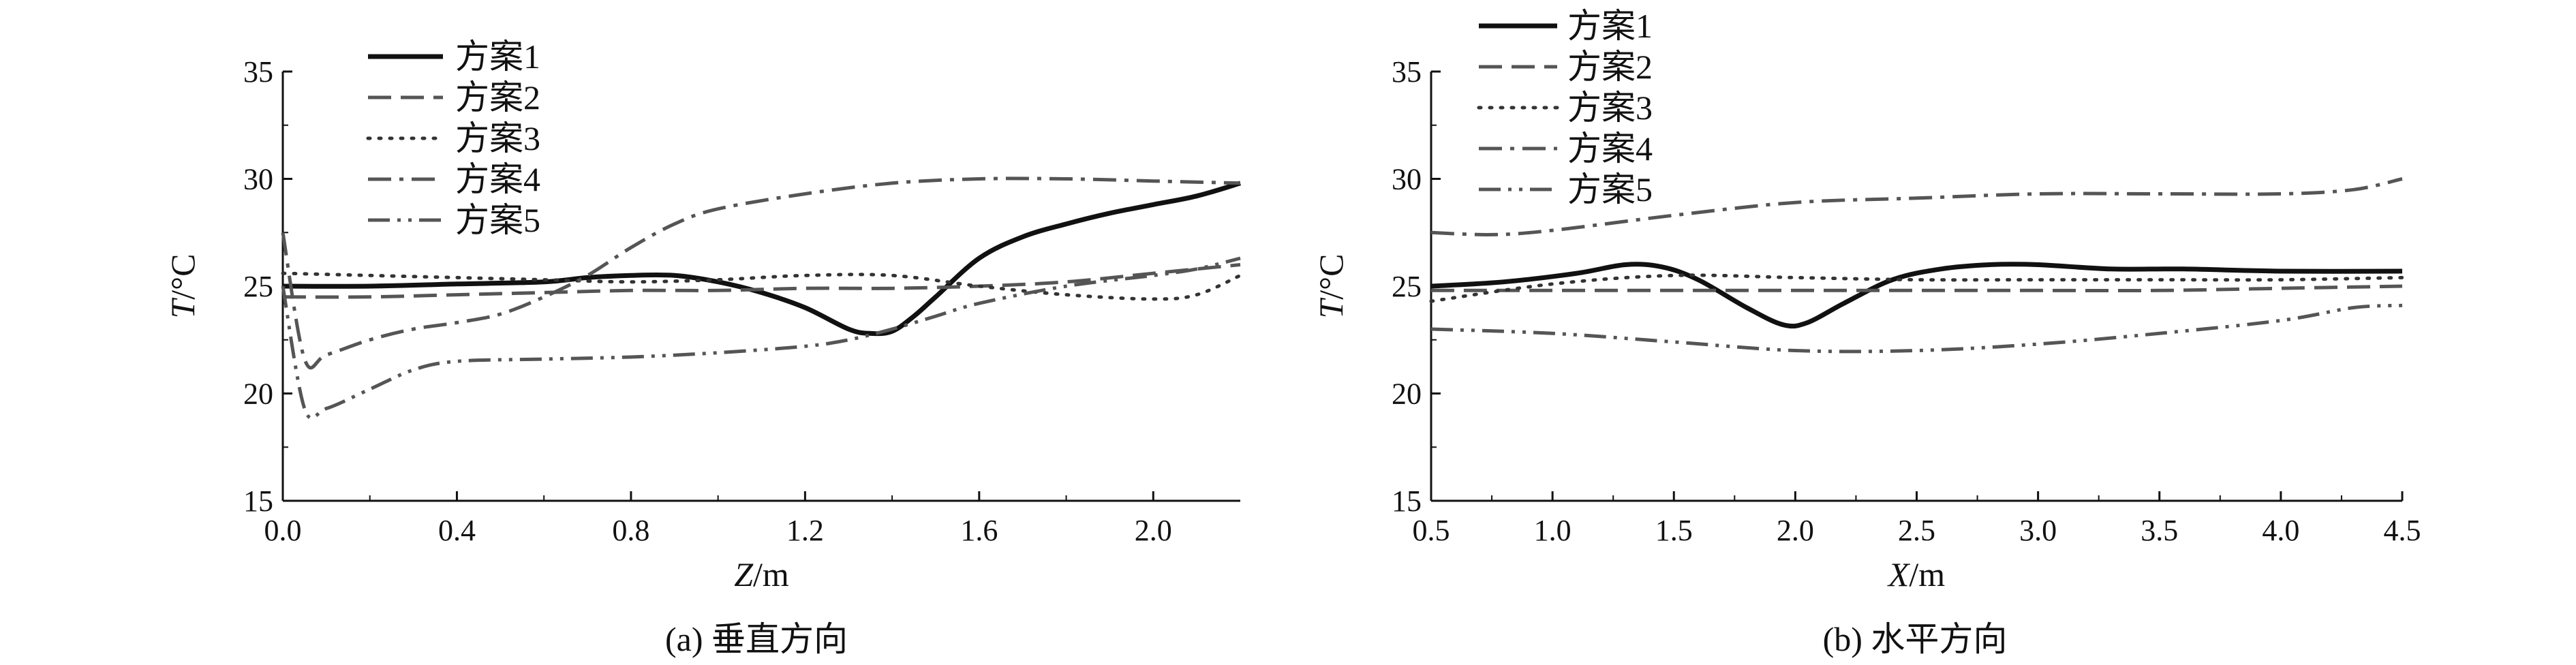 This screenshot has width=2576, height=665. Describe the element at coordinates (2159, 530) in the screenshot. I see `x-tick-label: 3.5` at that location.